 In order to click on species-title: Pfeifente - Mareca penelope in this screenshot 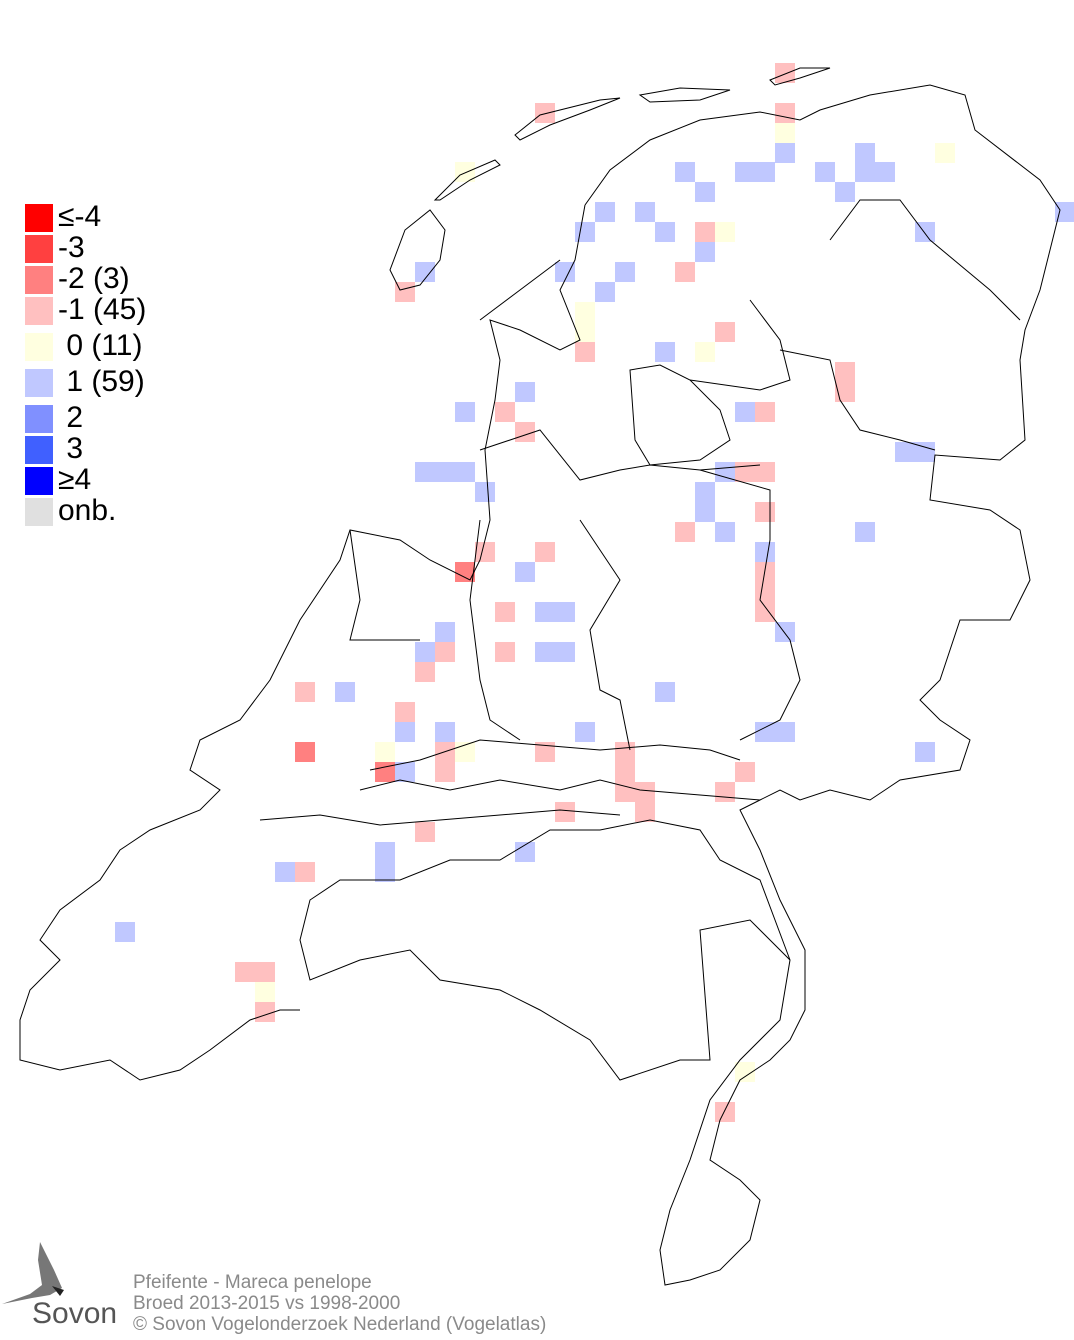, I will do `click(252, 1282)`.